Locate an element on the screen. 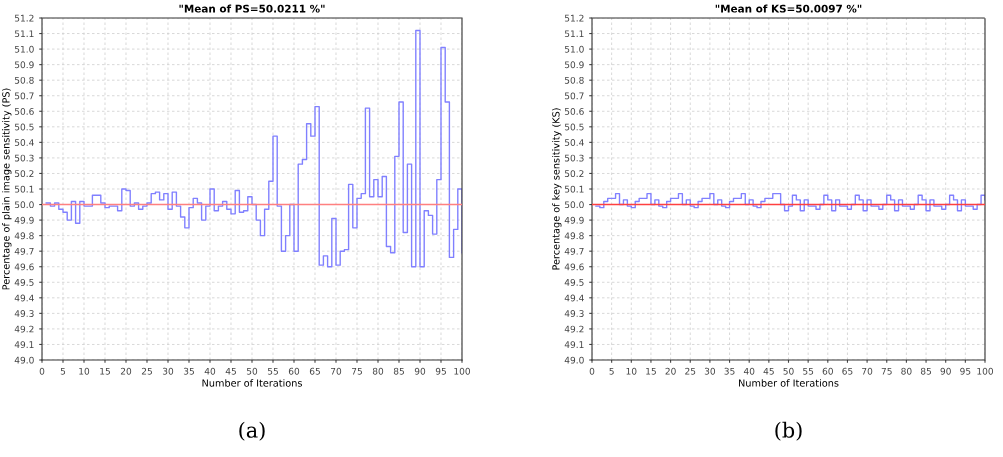 The width and height of the screenshot is (1003, 457). chart-title: "Mean of KS=50.0097 %" is located at coordinates (788, 8).